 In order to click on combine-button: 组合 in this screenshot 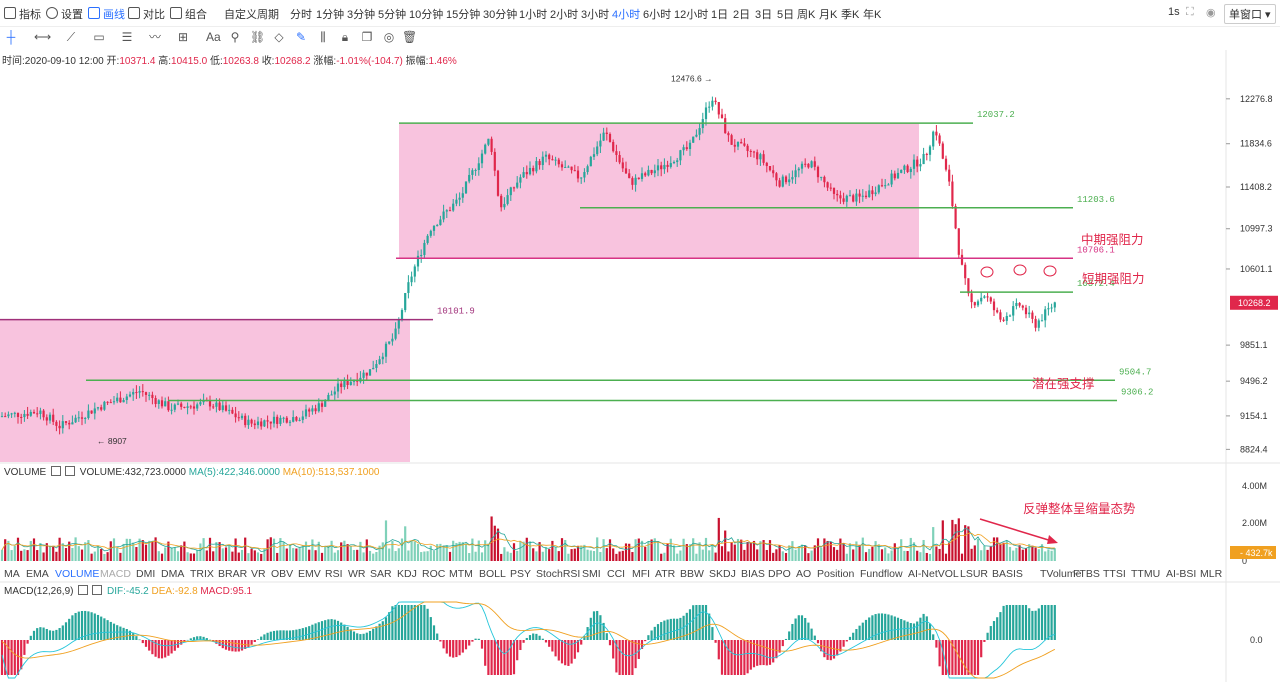, I will do `click(188, 14)`.